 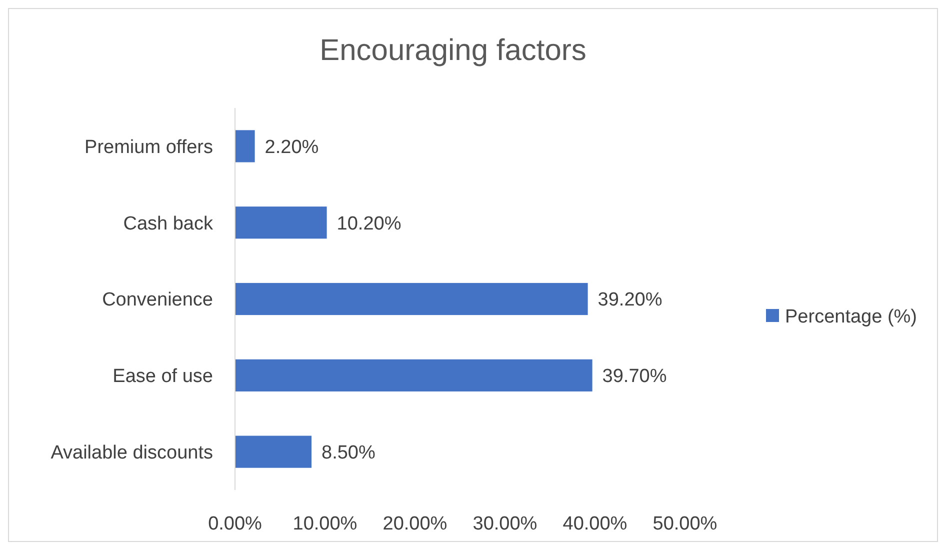 I want to click on data-label: 2.20%, so click(x=291, y=147).